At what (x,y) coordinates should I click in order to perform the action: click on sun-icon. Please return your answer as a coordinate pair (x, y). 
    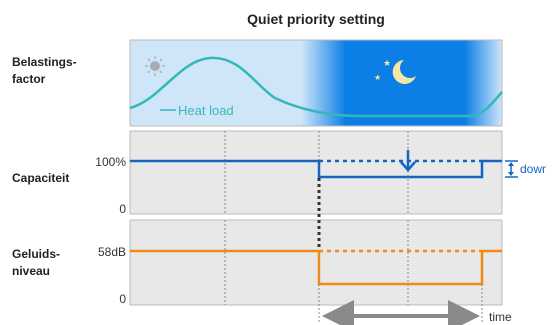
    Looking at the image, I should click on (155, 66).